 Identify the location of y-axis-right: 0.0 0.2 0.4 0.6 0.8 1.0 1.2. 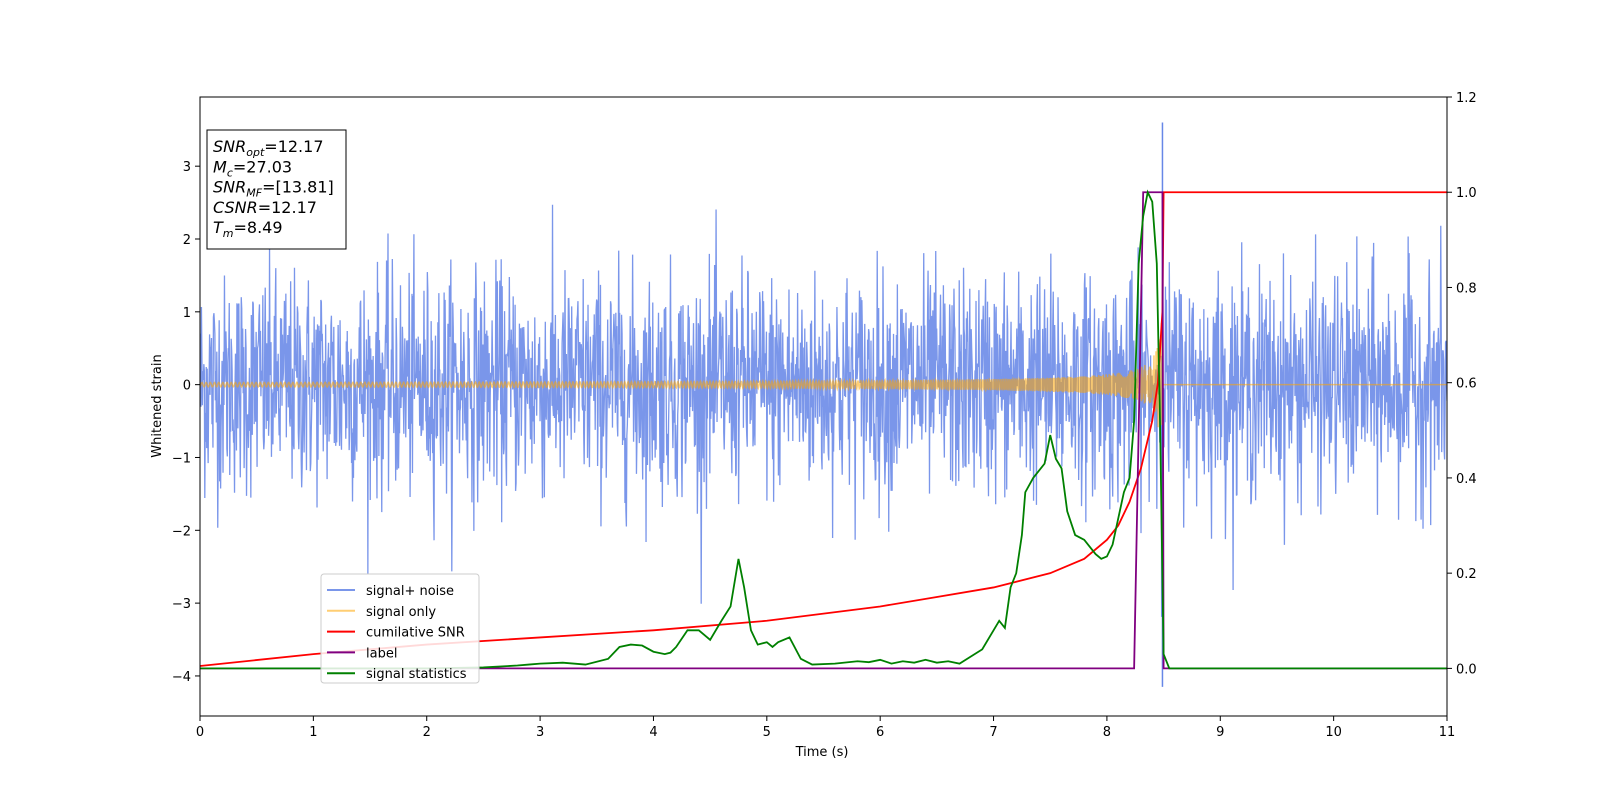
(1462, 384).